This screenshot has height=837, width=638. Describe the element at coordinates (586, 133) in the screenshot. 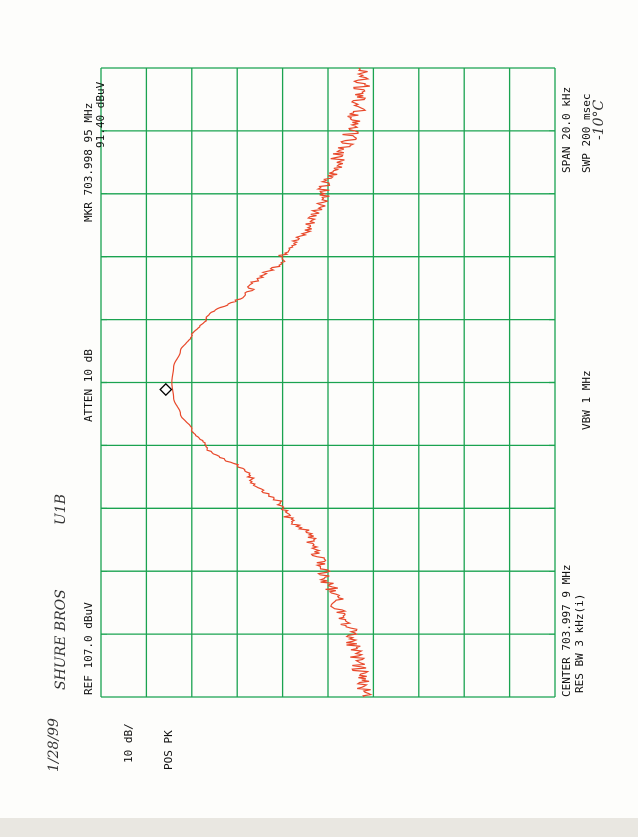

I see `sweep-label: SWP 200 msec` at that location.